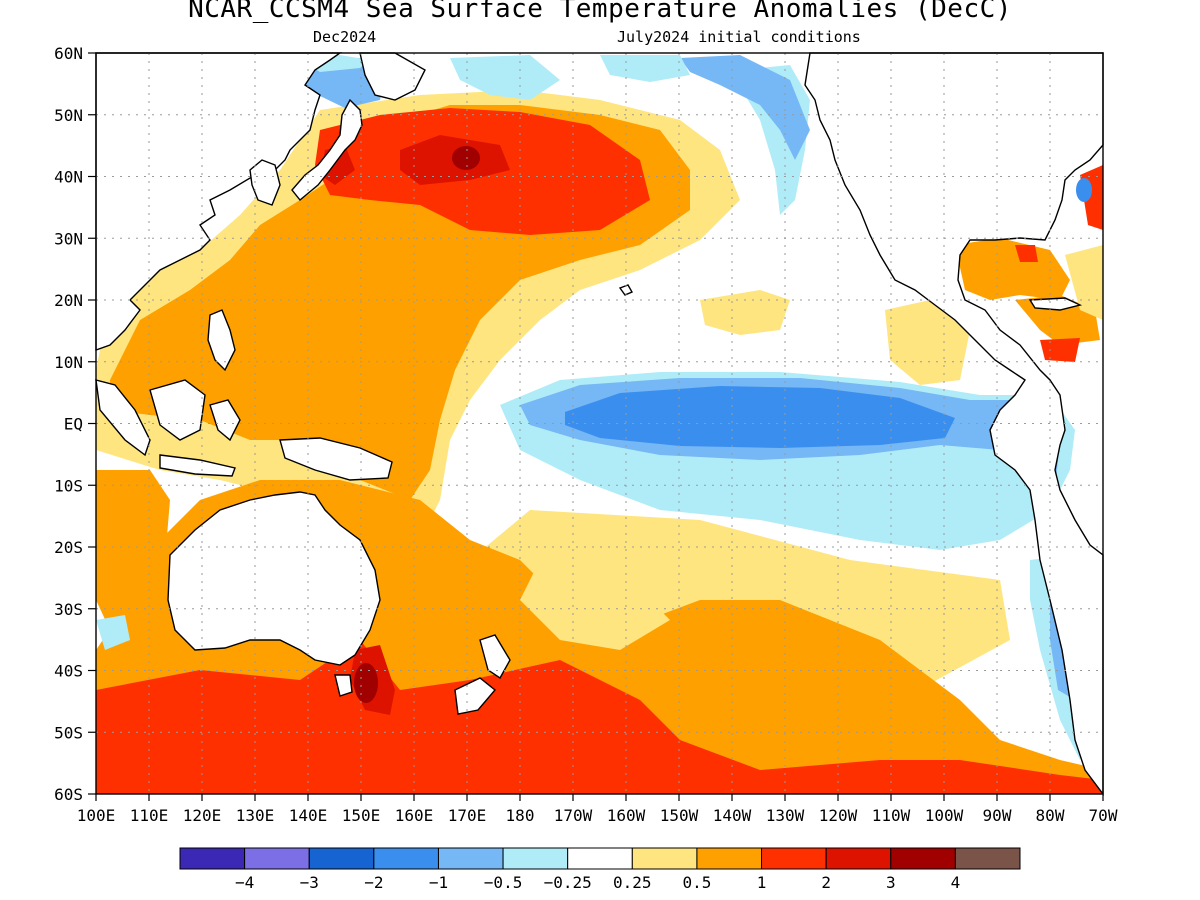 This screenshot has height=900, width=1200. I want to click on latitude-tick-label: 10S, so click(68, 485).